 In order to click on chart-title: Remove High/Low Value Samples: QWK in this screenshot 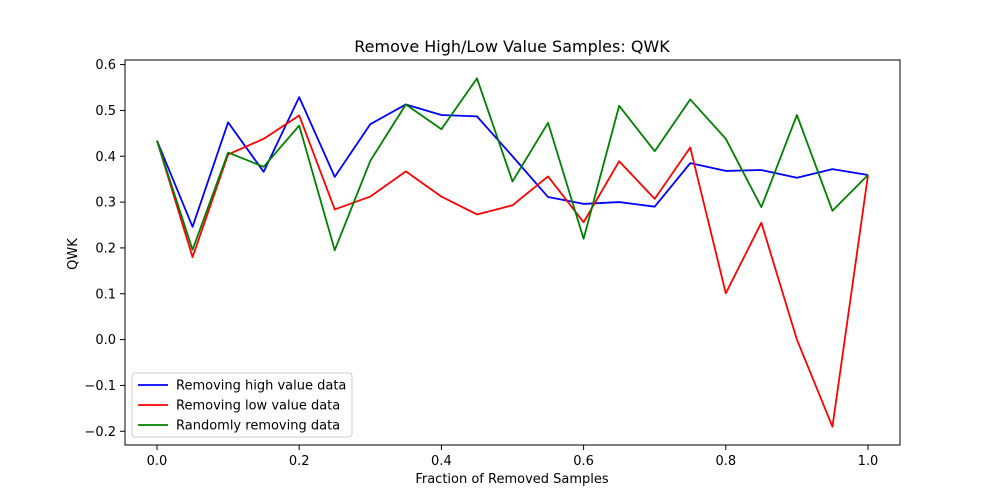, I will do `click(512, 46)`.